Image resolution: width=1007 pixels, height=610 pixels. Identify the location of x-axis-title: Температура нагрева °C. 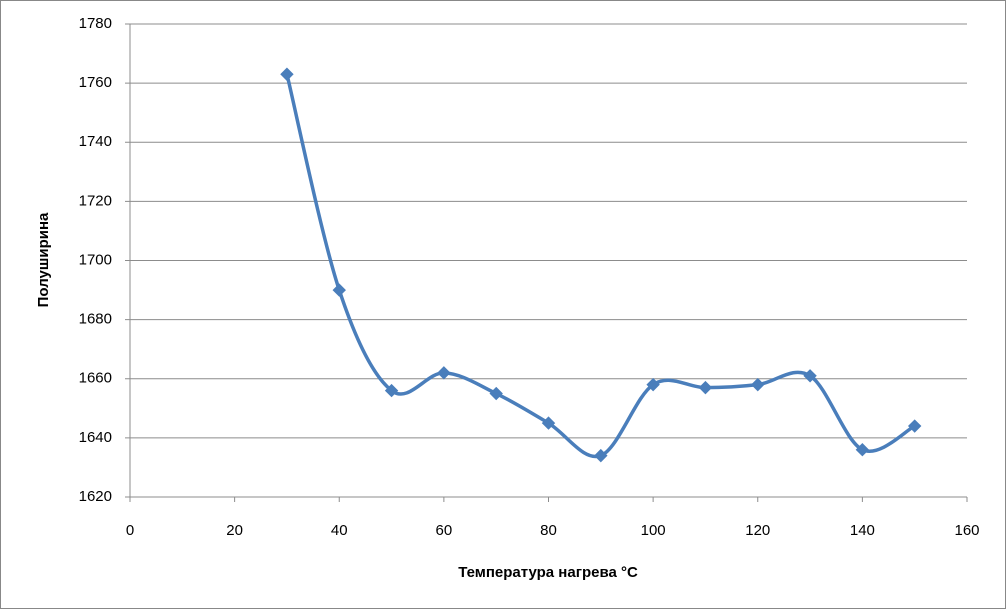
(548, 572).